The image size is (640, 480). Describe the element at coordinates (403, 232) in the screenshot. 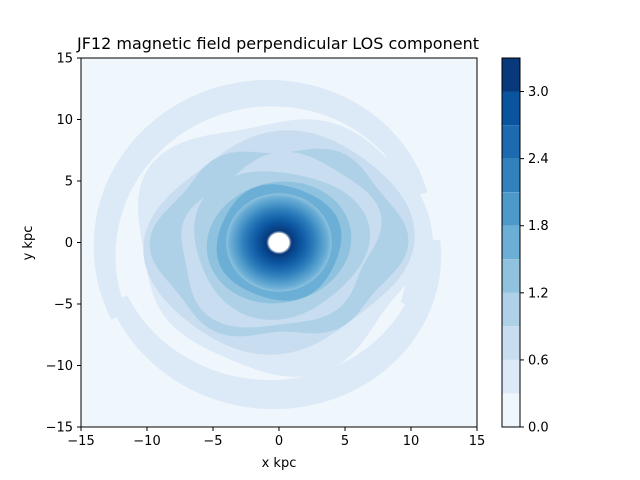

I see `outer-spiral-arm-right` at that location.